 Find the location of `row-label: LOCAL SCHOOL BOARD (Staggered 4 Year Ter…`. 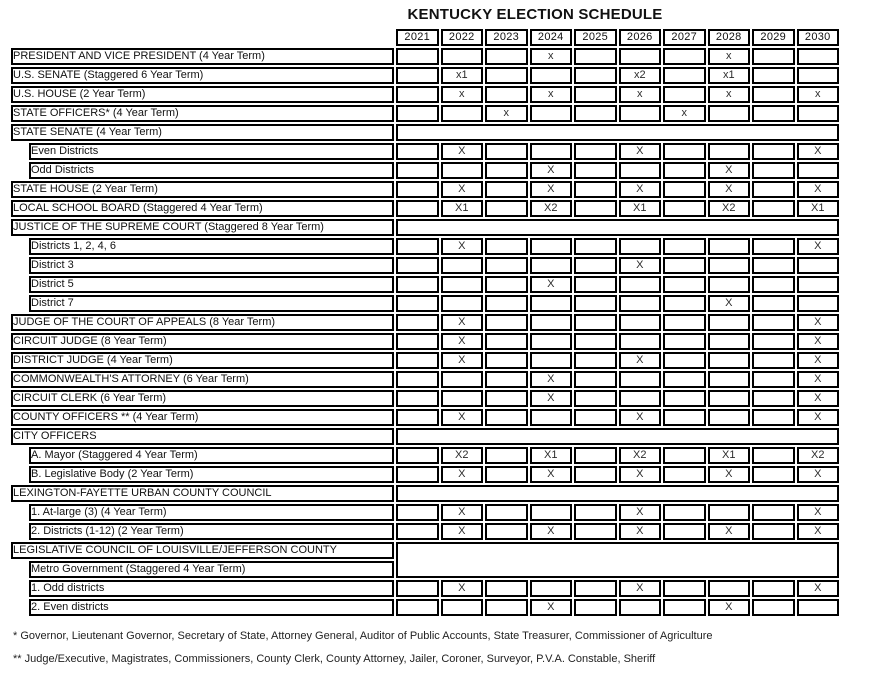

row-label: LOCAL SCHOOL BOARD (Staggered 4 Year Ter… is located at coordinates (202, 208).